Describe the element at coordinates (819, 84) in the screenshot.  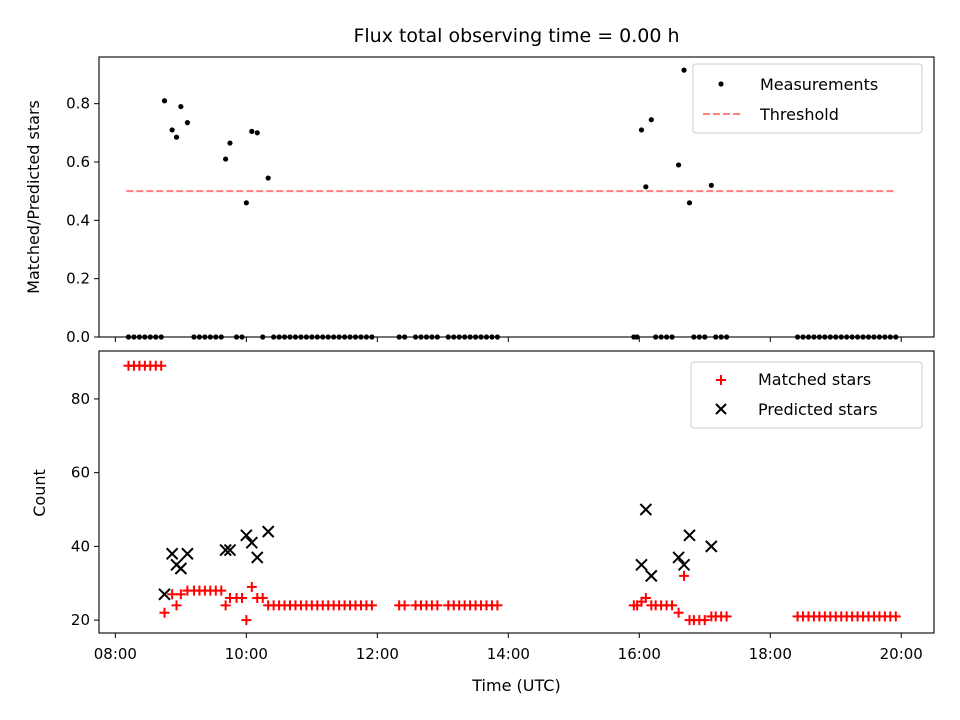
I see `legend-measurements-label: Measurements` at that location.